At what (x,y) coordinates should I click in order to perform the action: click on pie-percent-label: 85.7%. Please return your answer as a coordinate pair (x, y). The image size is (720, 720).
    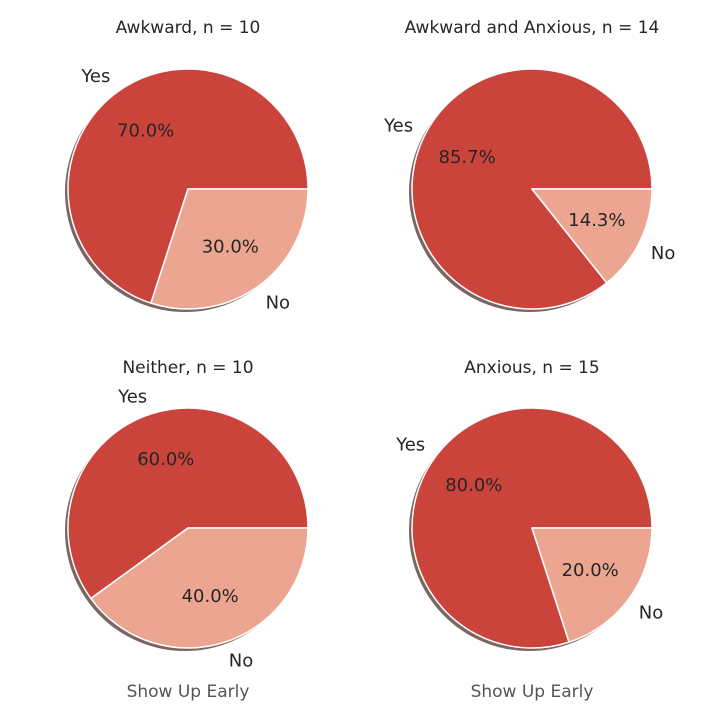
    Looking at the image, I should click on (467, 157).